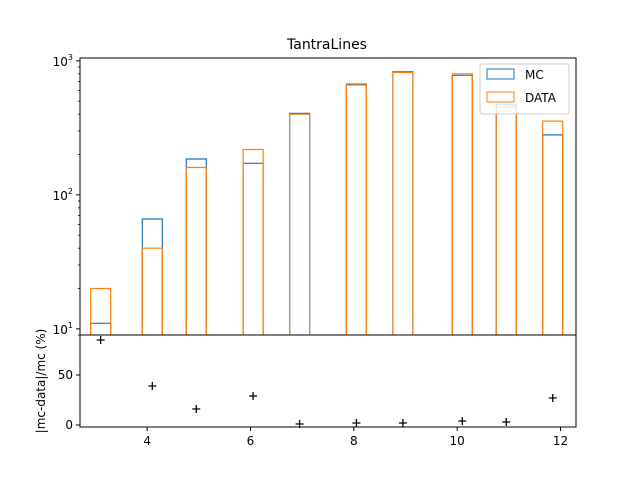 This screenshot has height=480, width=640. Describe the element at coordinates (500, 97) in the screenshot. I see `legend-swatch-data` at that location.